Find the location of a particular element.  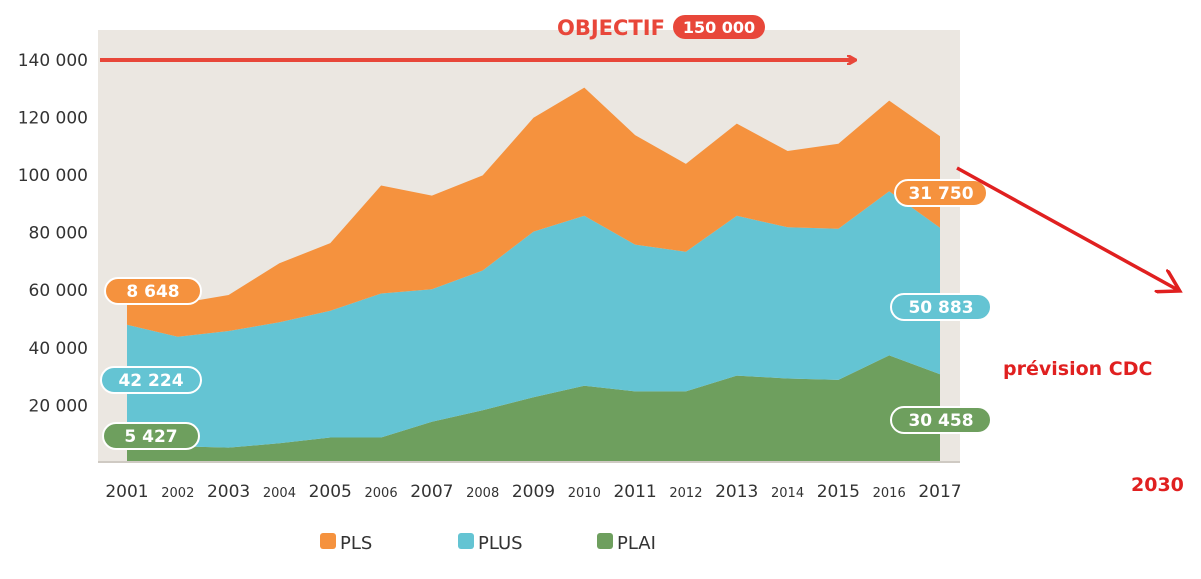

x-tick-label: 2010 is located at coordinates (584, 493).